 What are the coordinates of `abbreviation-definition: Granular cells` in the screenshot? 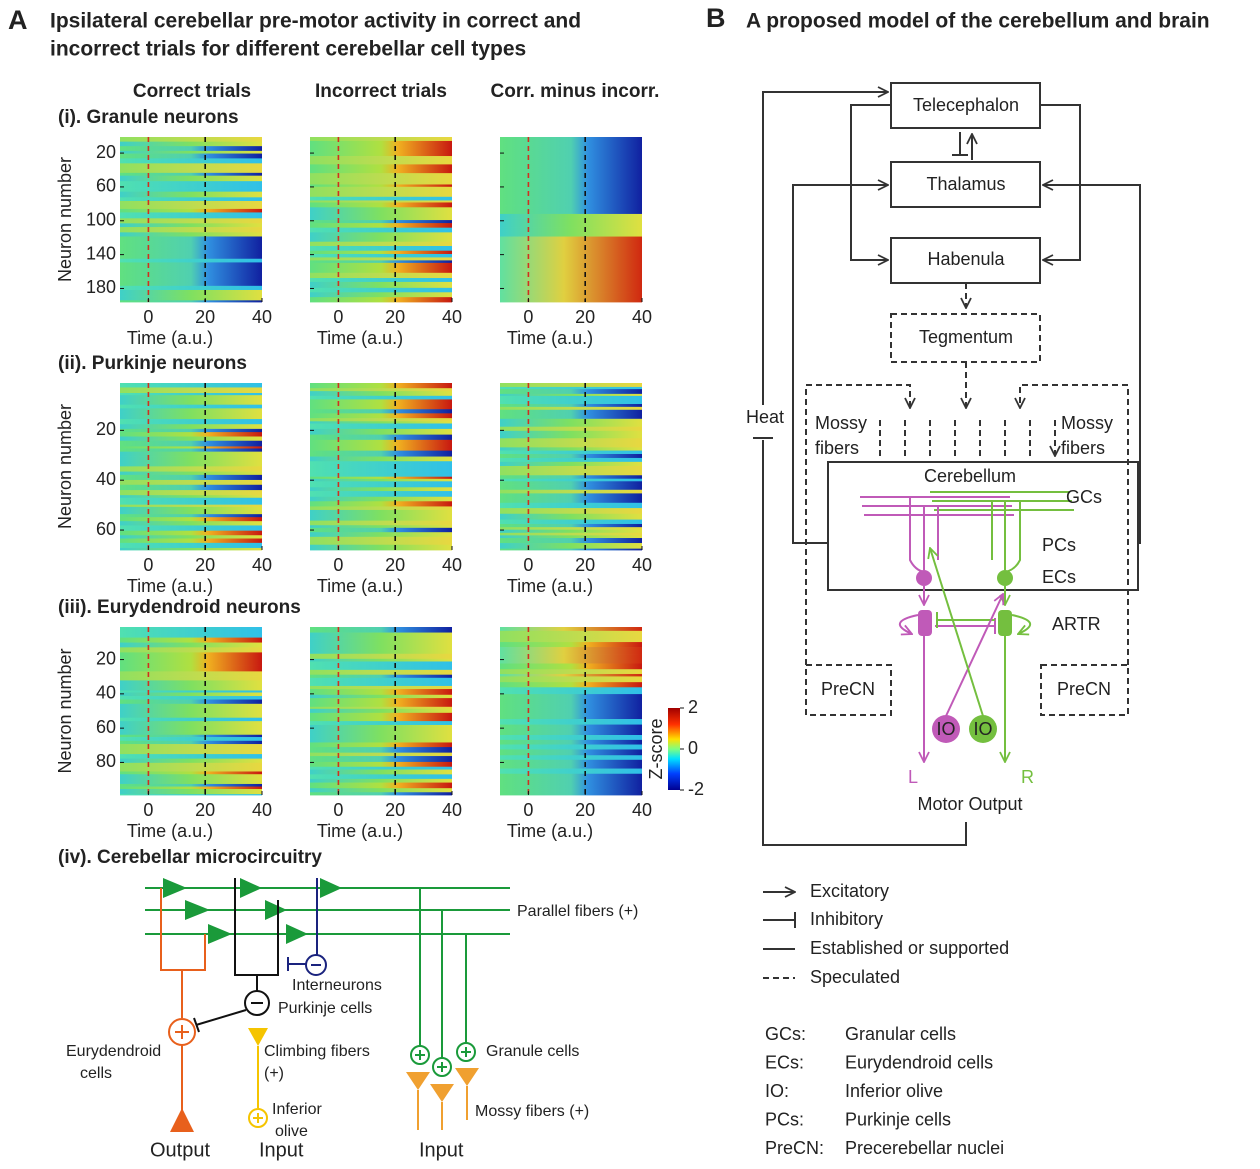 It's located at (900, 1034).